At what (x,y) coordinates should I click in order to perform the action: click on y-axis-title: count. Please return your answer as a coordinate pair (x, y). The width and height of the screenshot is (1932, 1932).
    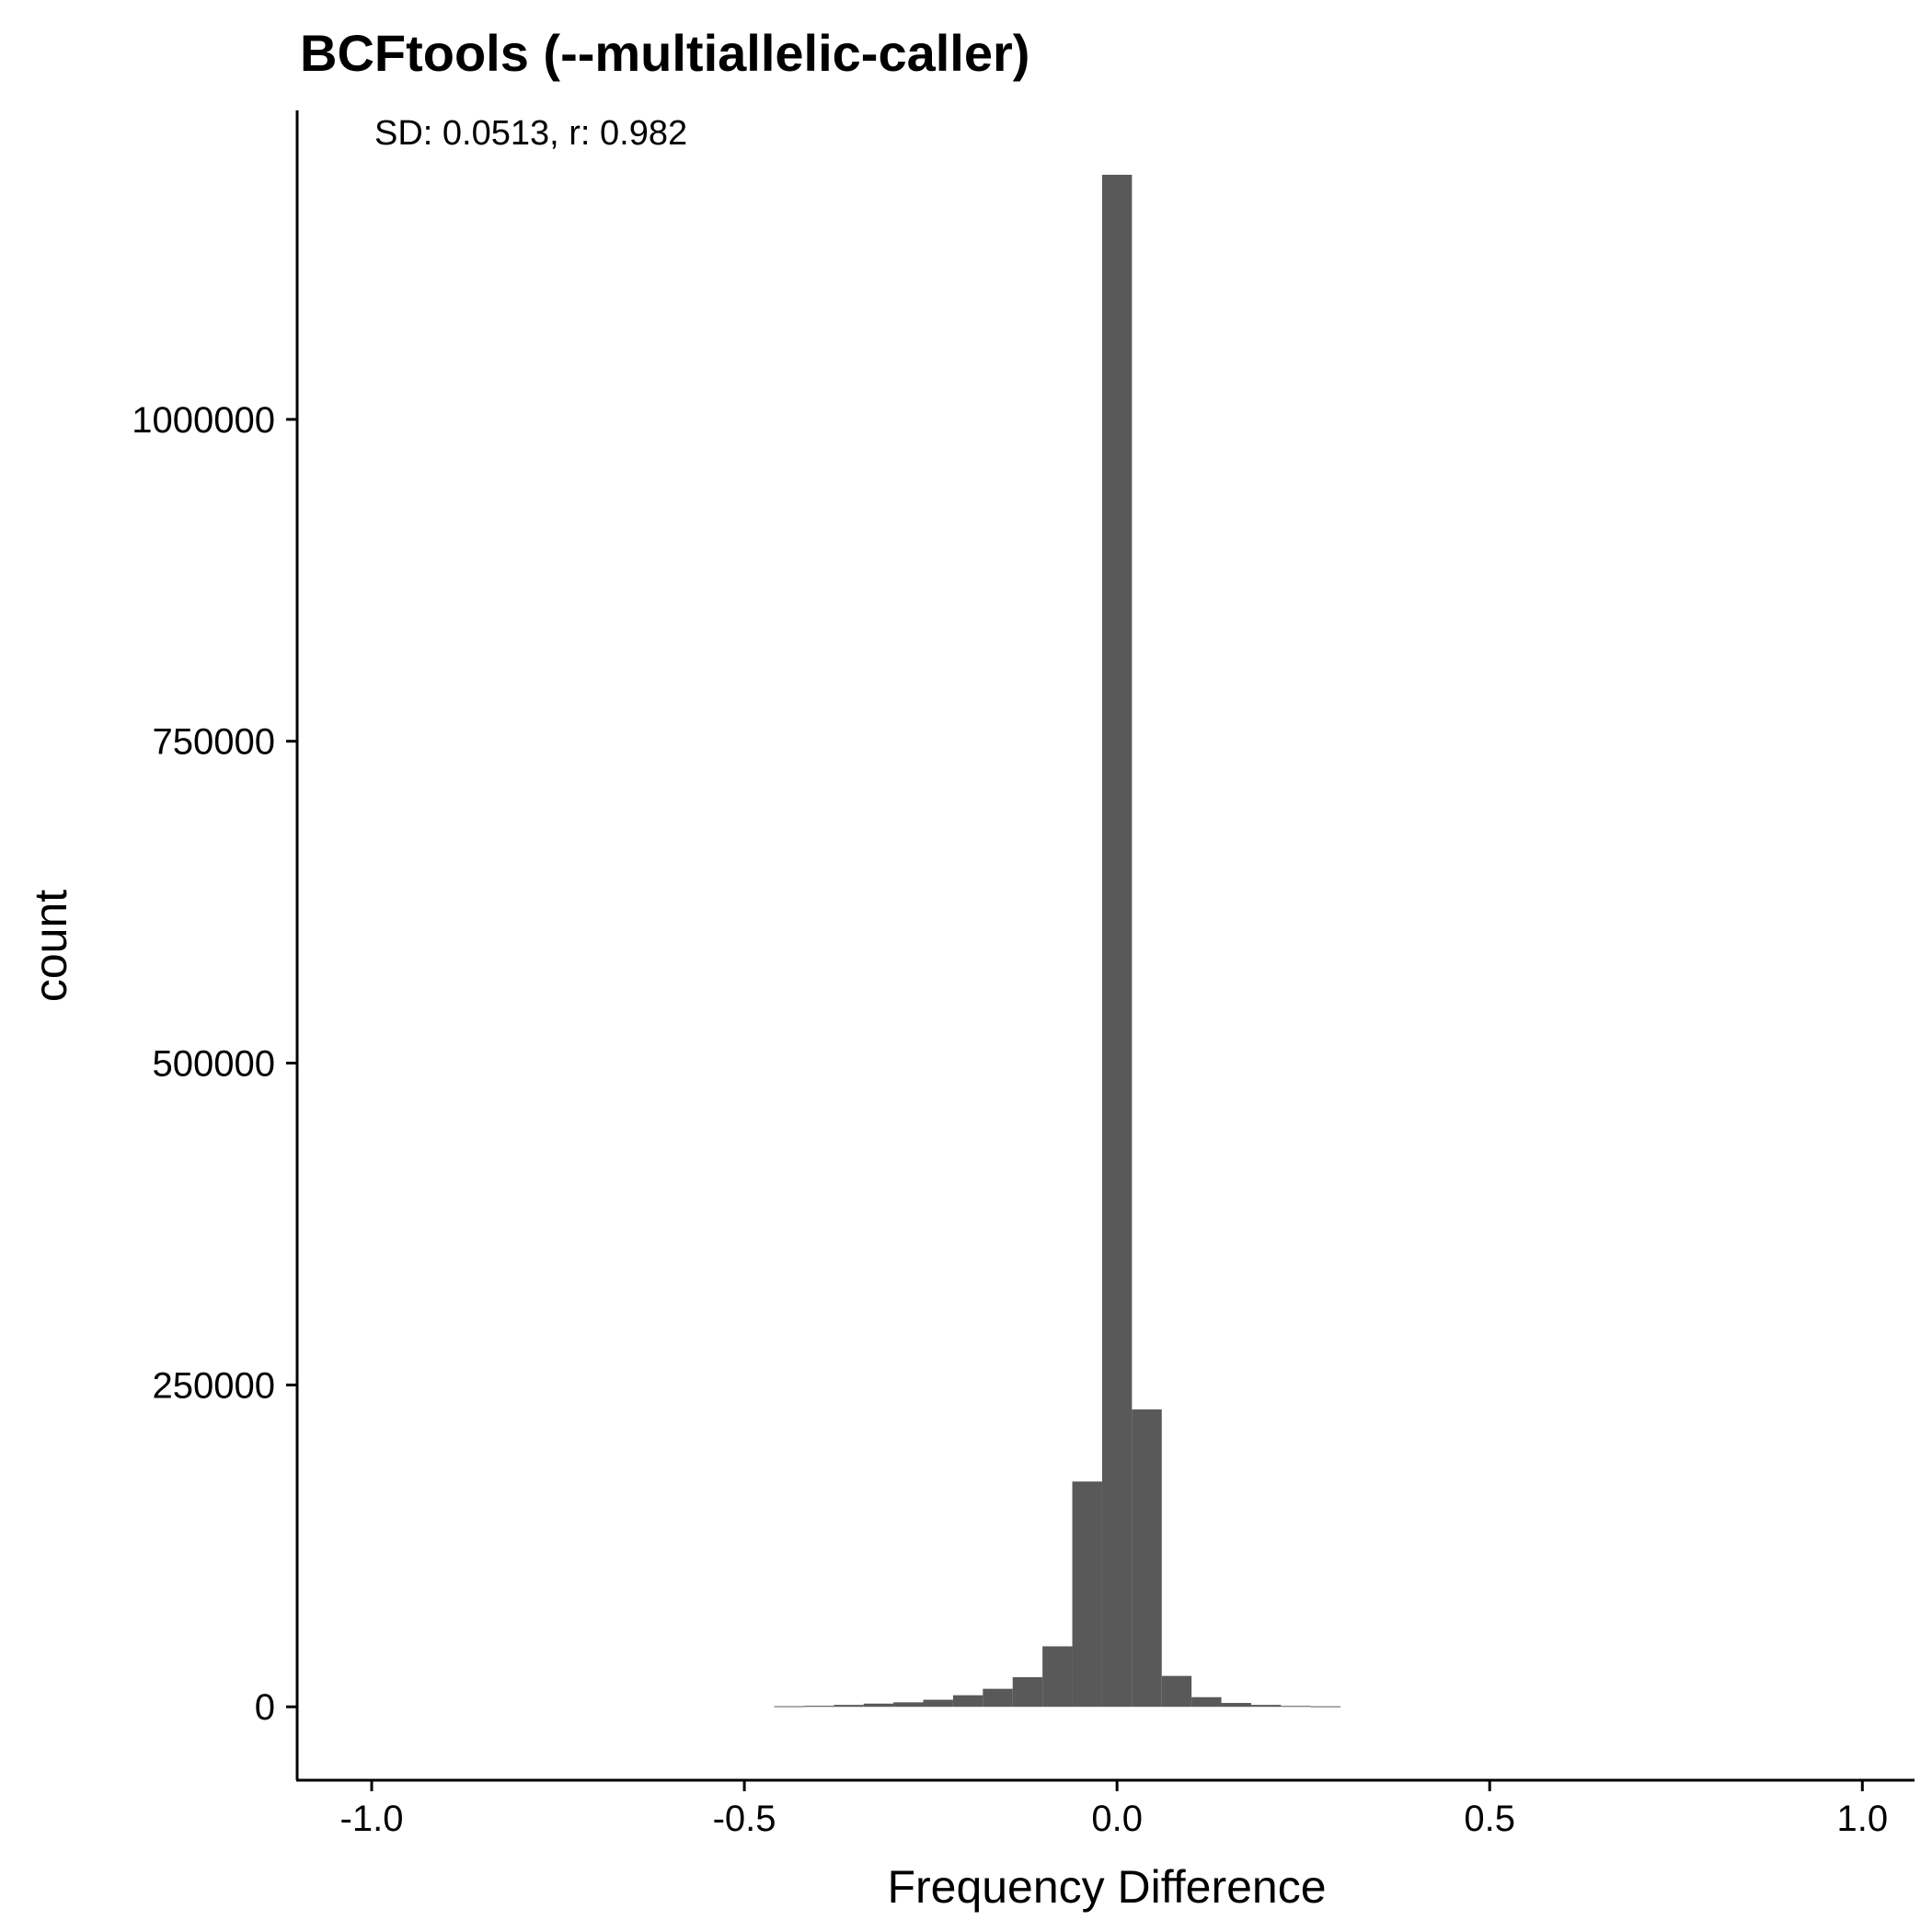
    Looking at the image, I should click on (50, 946).